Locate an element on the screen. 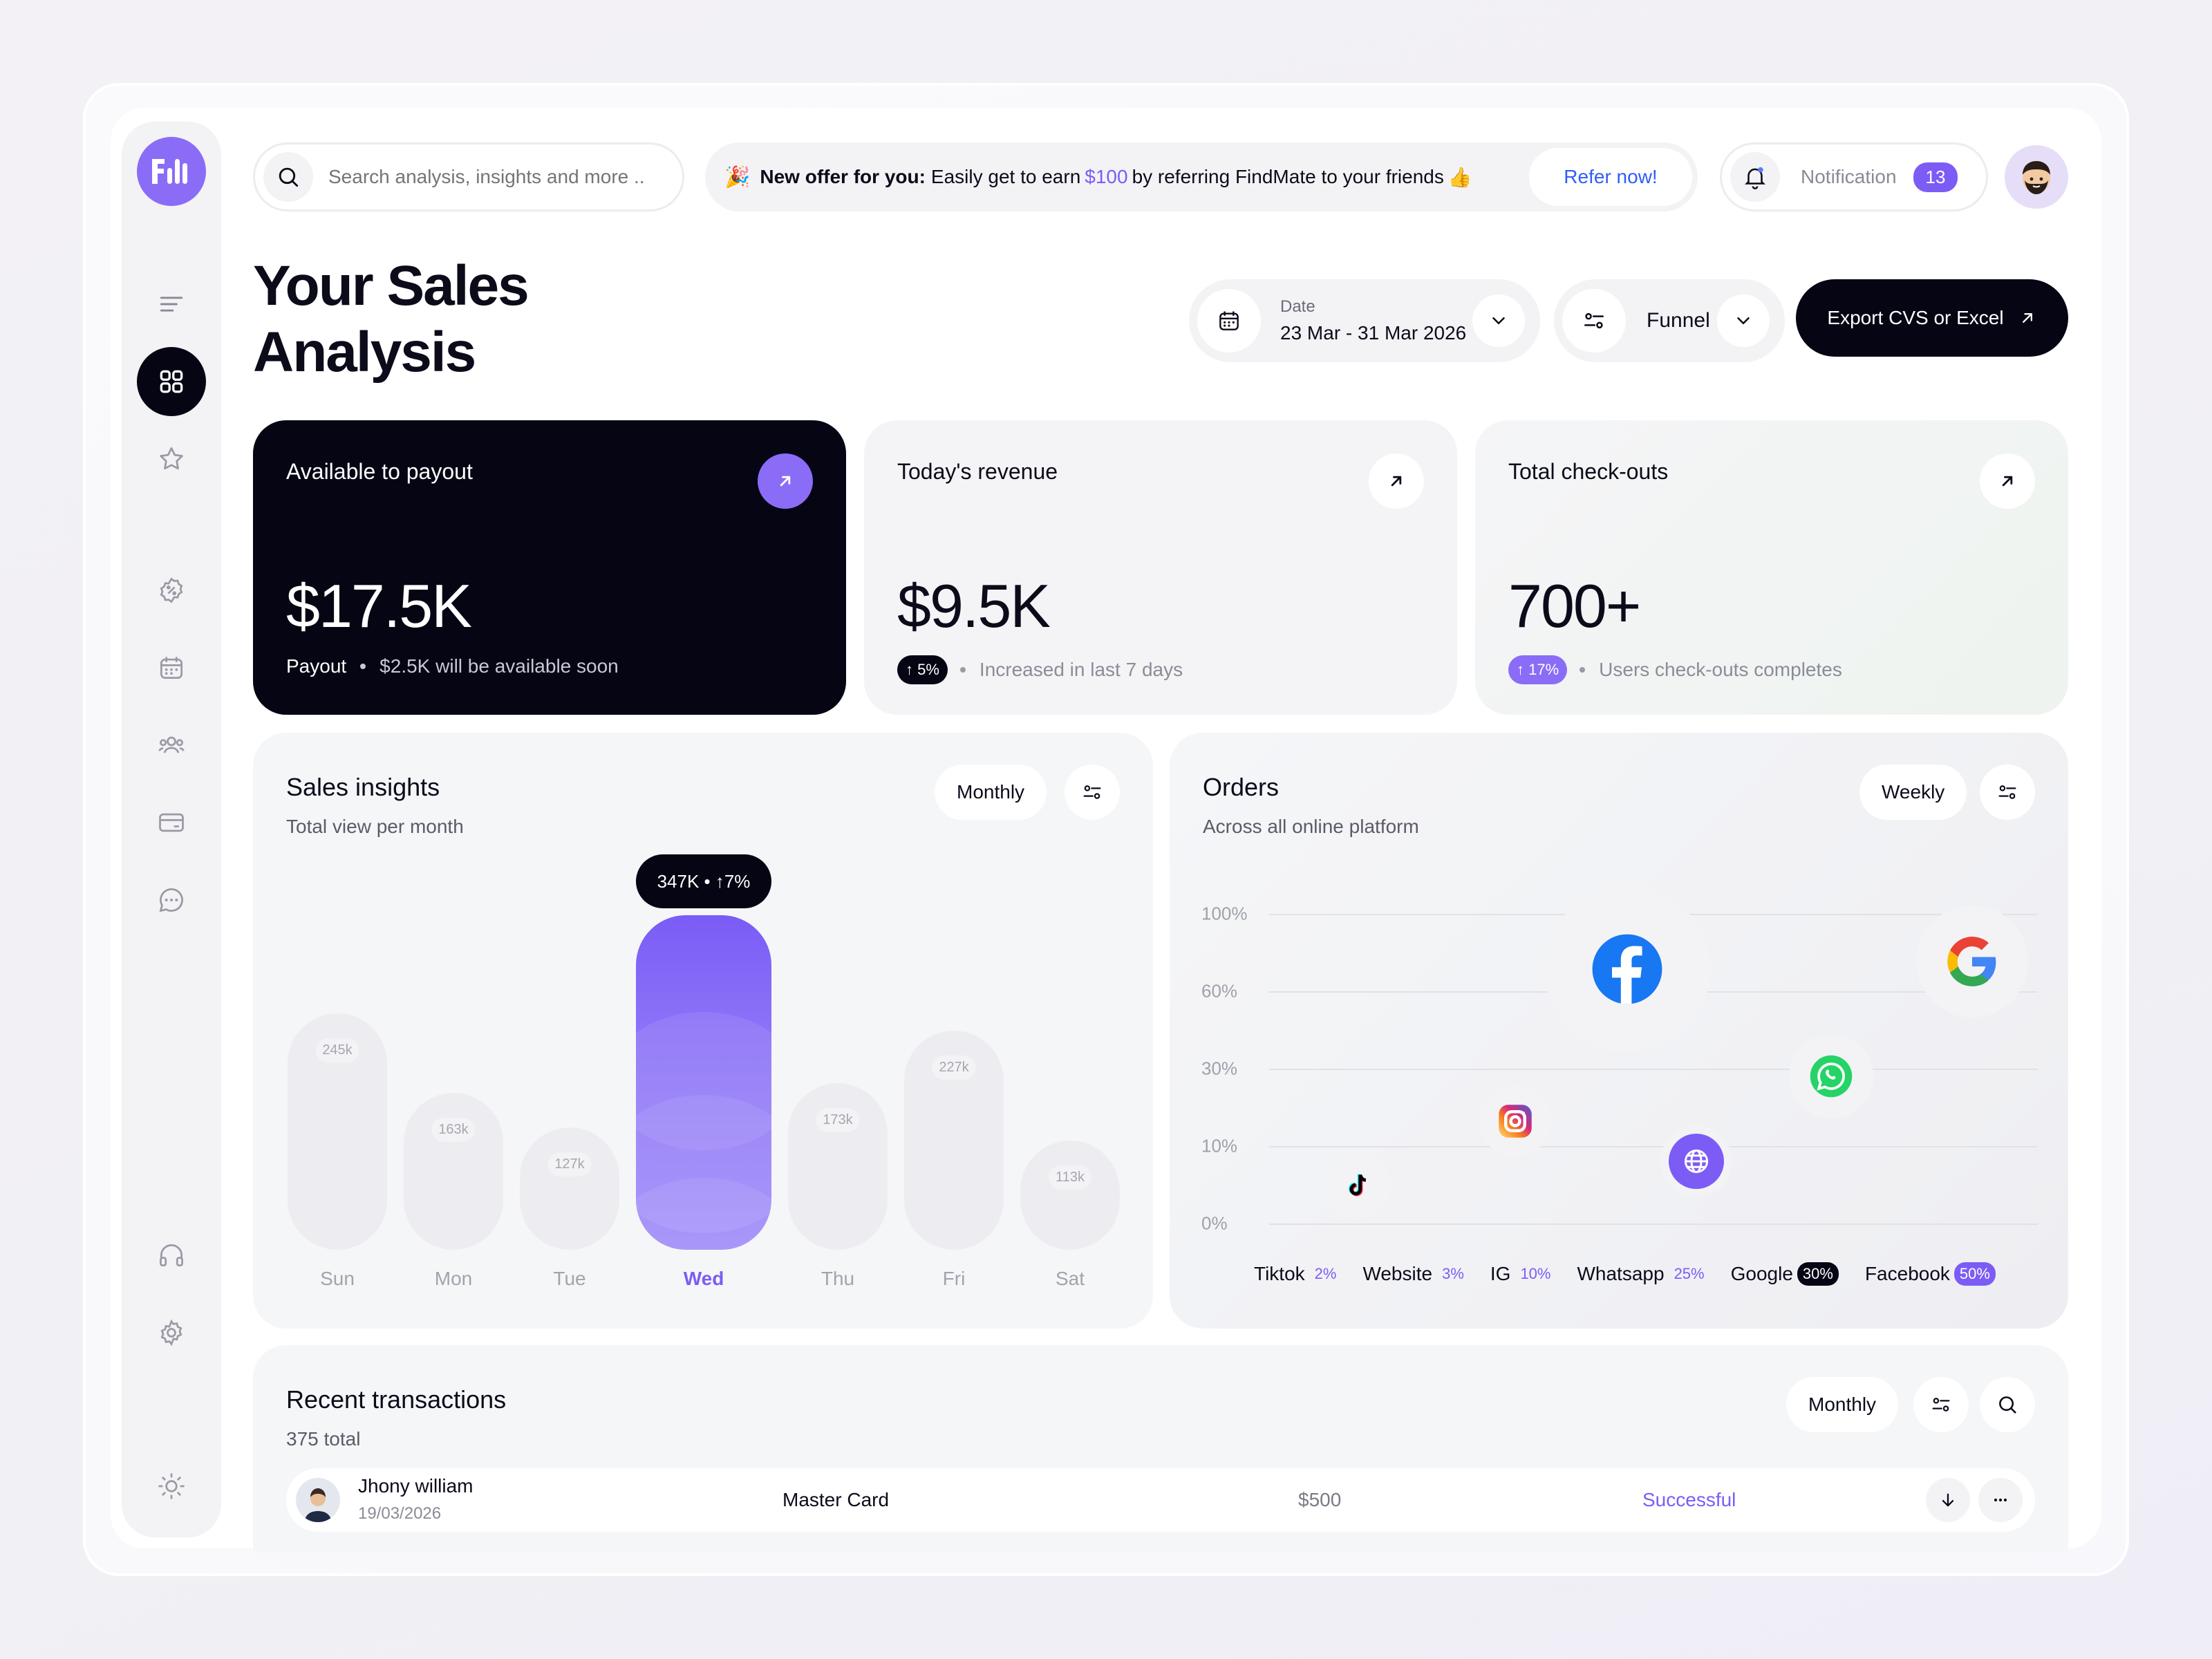  legend-value: 2% is located at coordinates (1325, 1274).